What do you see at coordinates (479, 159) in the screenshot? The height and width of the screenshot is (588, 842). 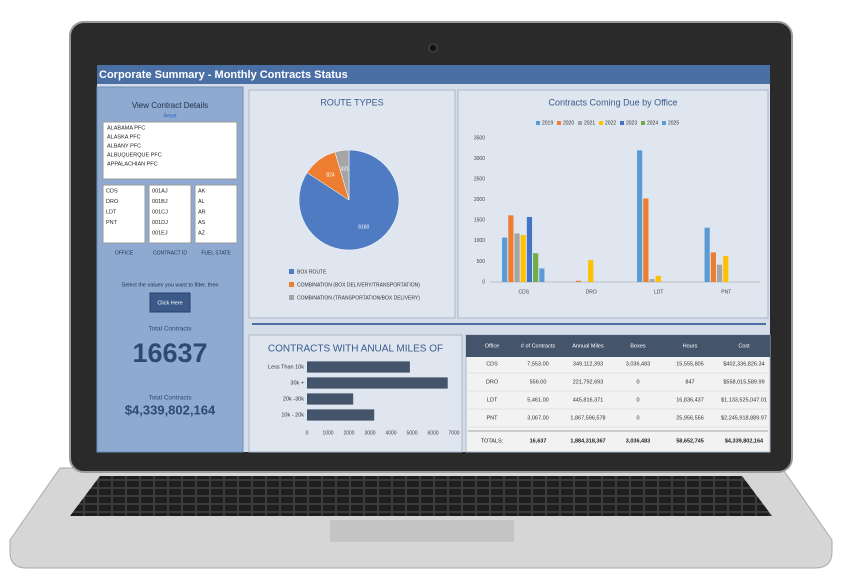 I see `y-tick-label: 3000` at bounding box center [479, 159].